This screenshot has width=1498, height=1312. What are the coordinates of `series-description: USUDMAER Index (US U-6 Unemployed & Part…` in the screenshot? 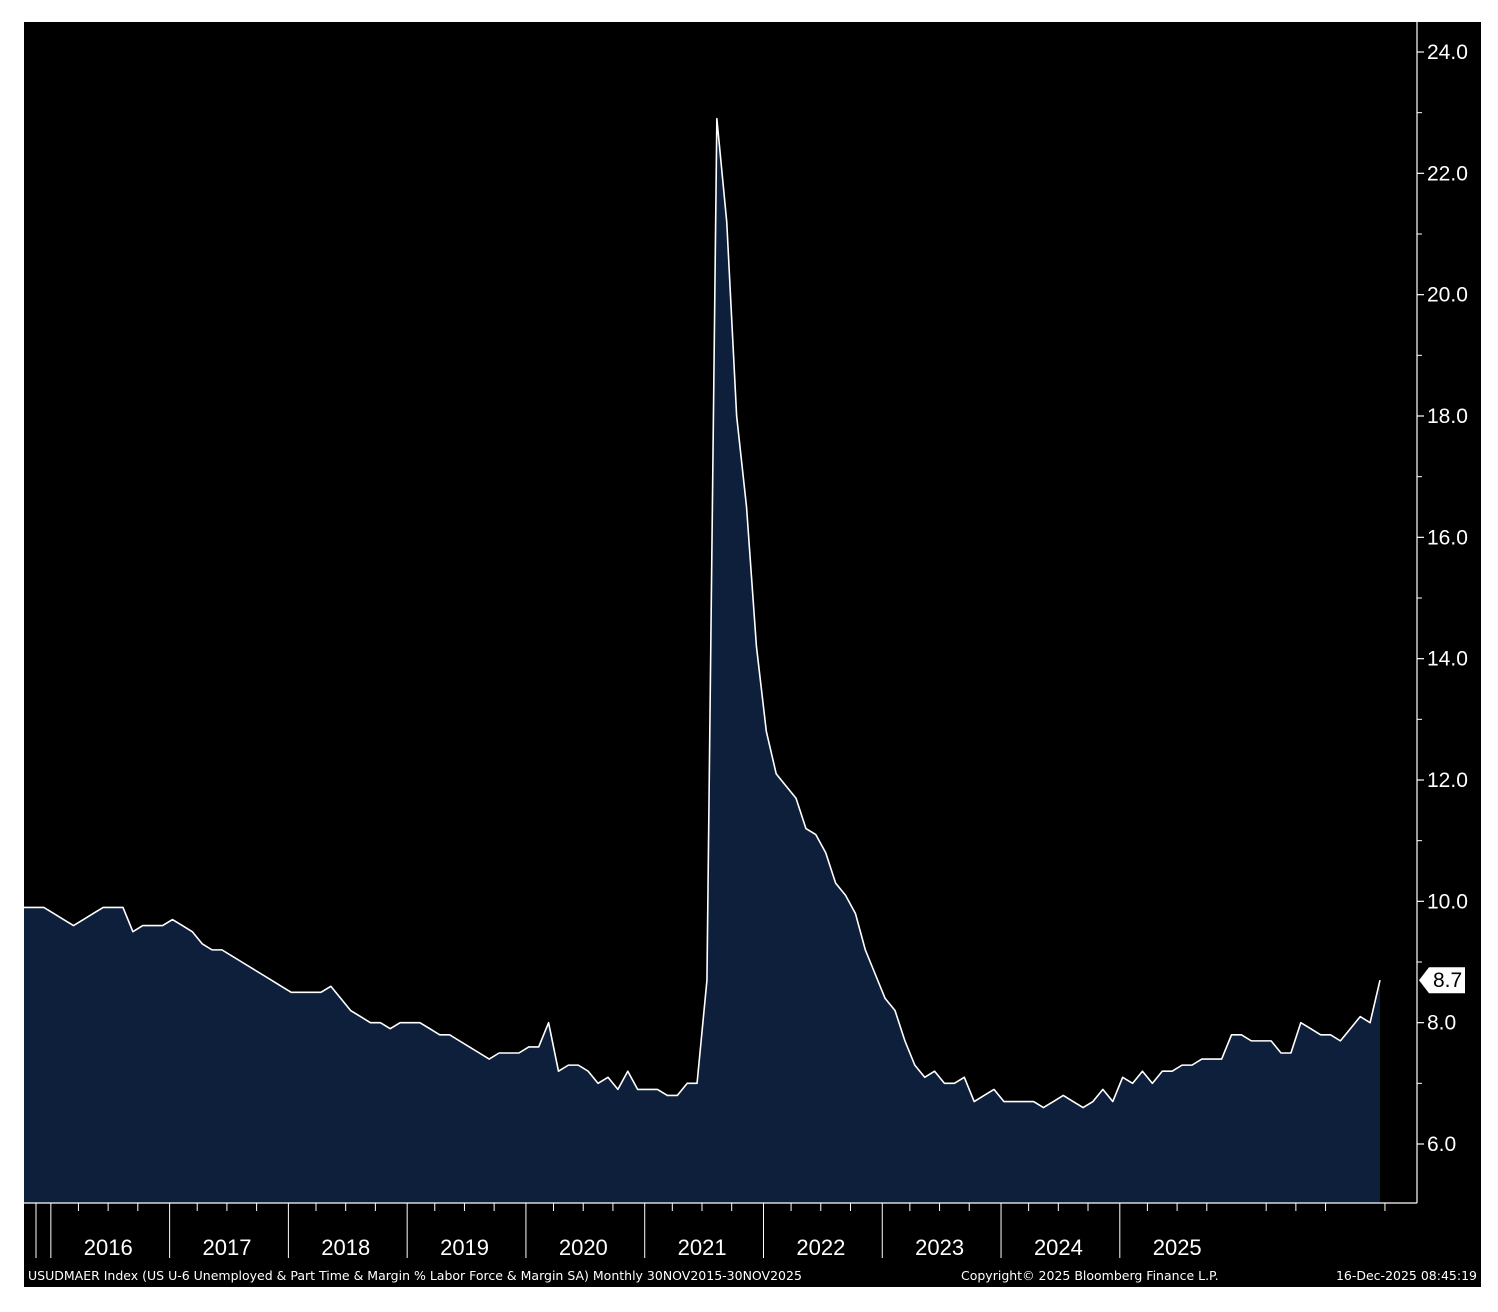 It's located at (415, 1275).